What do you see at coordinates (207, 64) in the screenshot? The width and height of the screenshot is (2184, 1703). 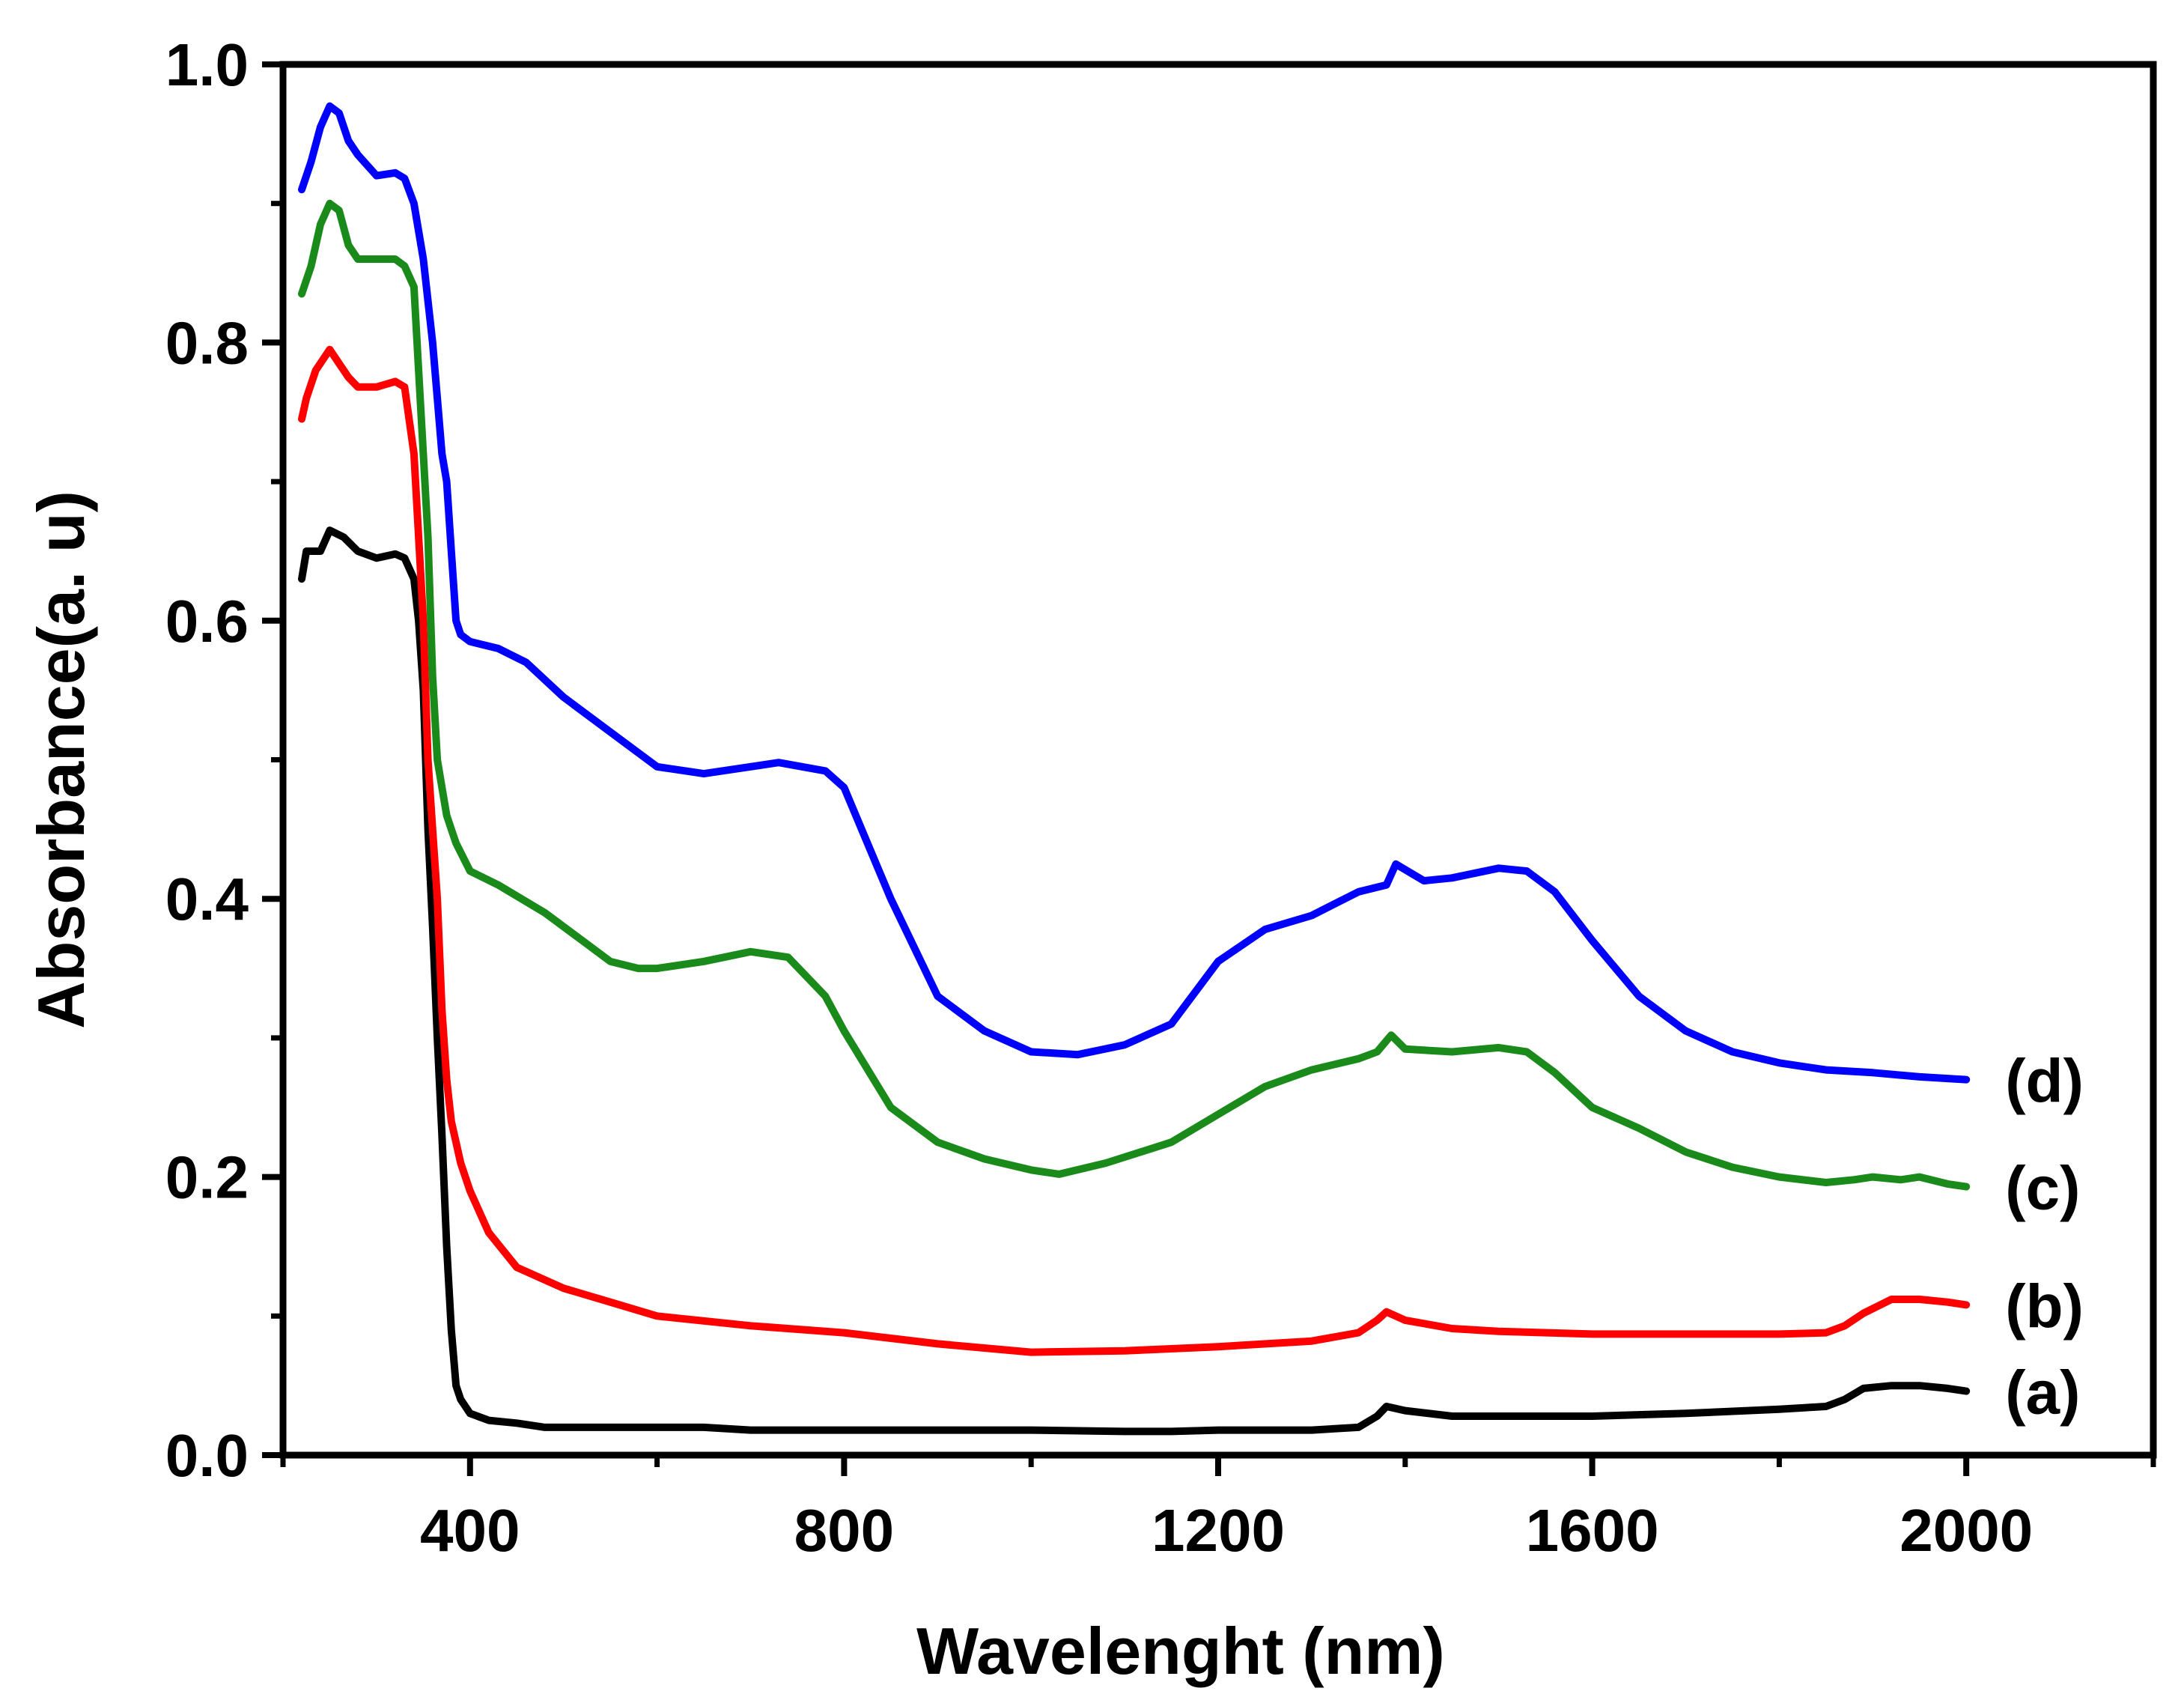 I see `y-tick-label: 1.0` at bounding box center [207, 64].